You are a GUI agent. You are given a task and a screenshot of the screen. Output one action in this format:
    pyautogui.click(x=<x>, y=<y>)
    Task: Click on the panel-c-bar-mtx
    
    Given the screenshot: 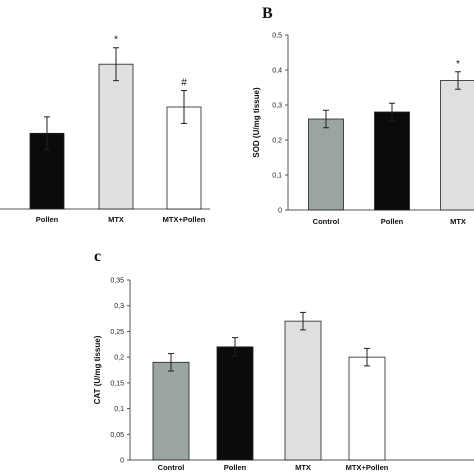 What is the action you would take?
    pyautogui.click(x=303, y=390)
    